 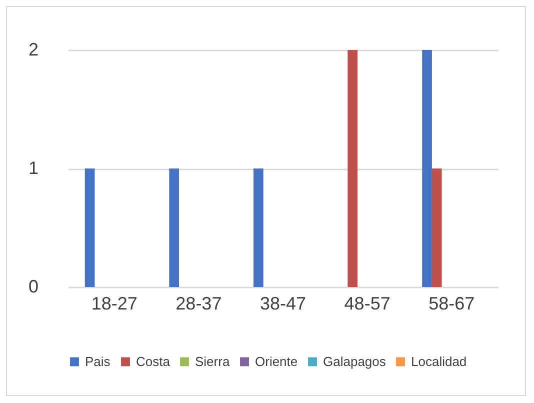 What do you see at coordinates (153, 361) in the screenshot?
I see `legend-label: Costa` at bounding box center [153, 361].